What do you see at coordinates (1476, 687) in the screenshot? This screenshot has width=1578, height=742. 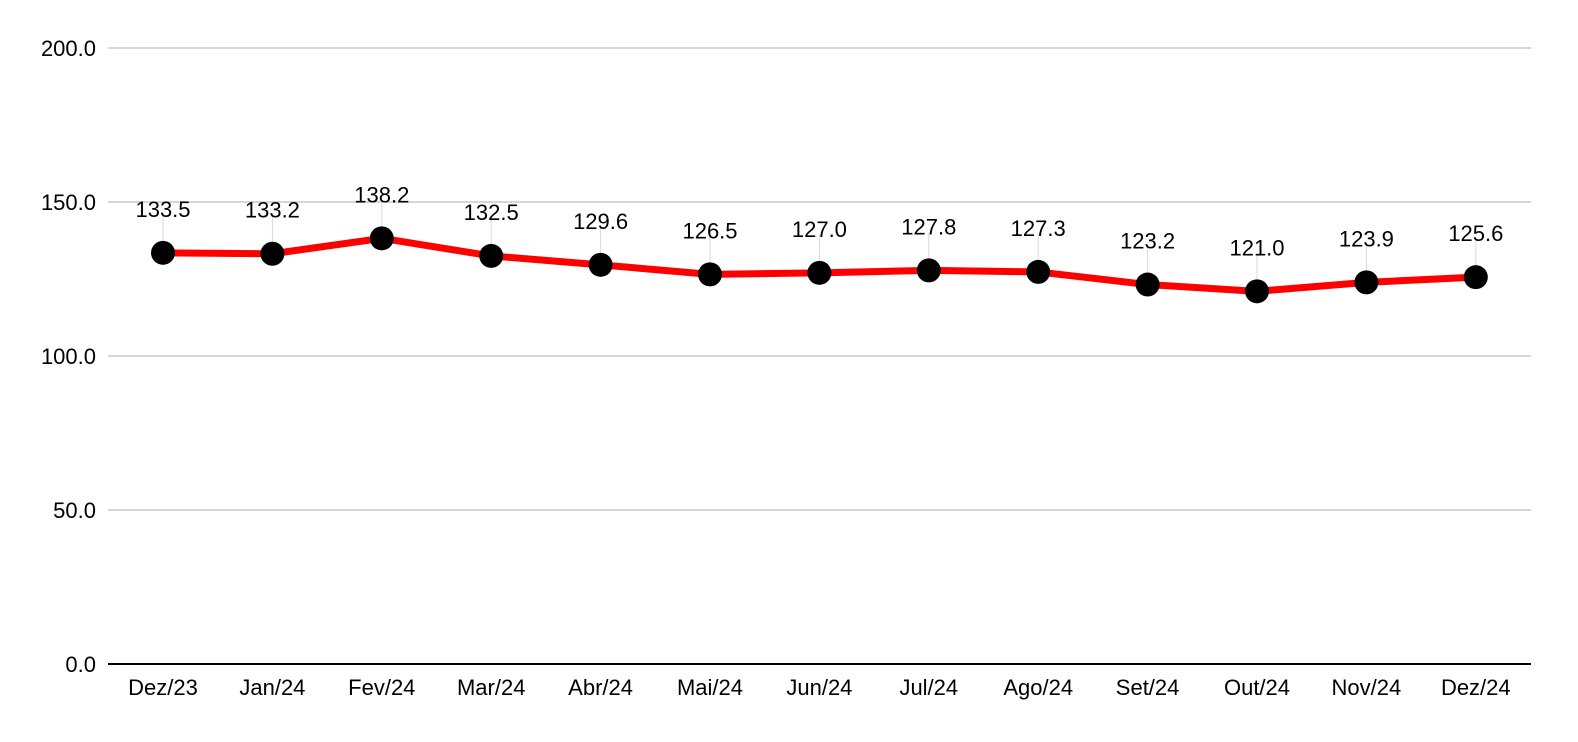 I see `x-tick-label: Dez/24` at bounding box center [1476, 687].